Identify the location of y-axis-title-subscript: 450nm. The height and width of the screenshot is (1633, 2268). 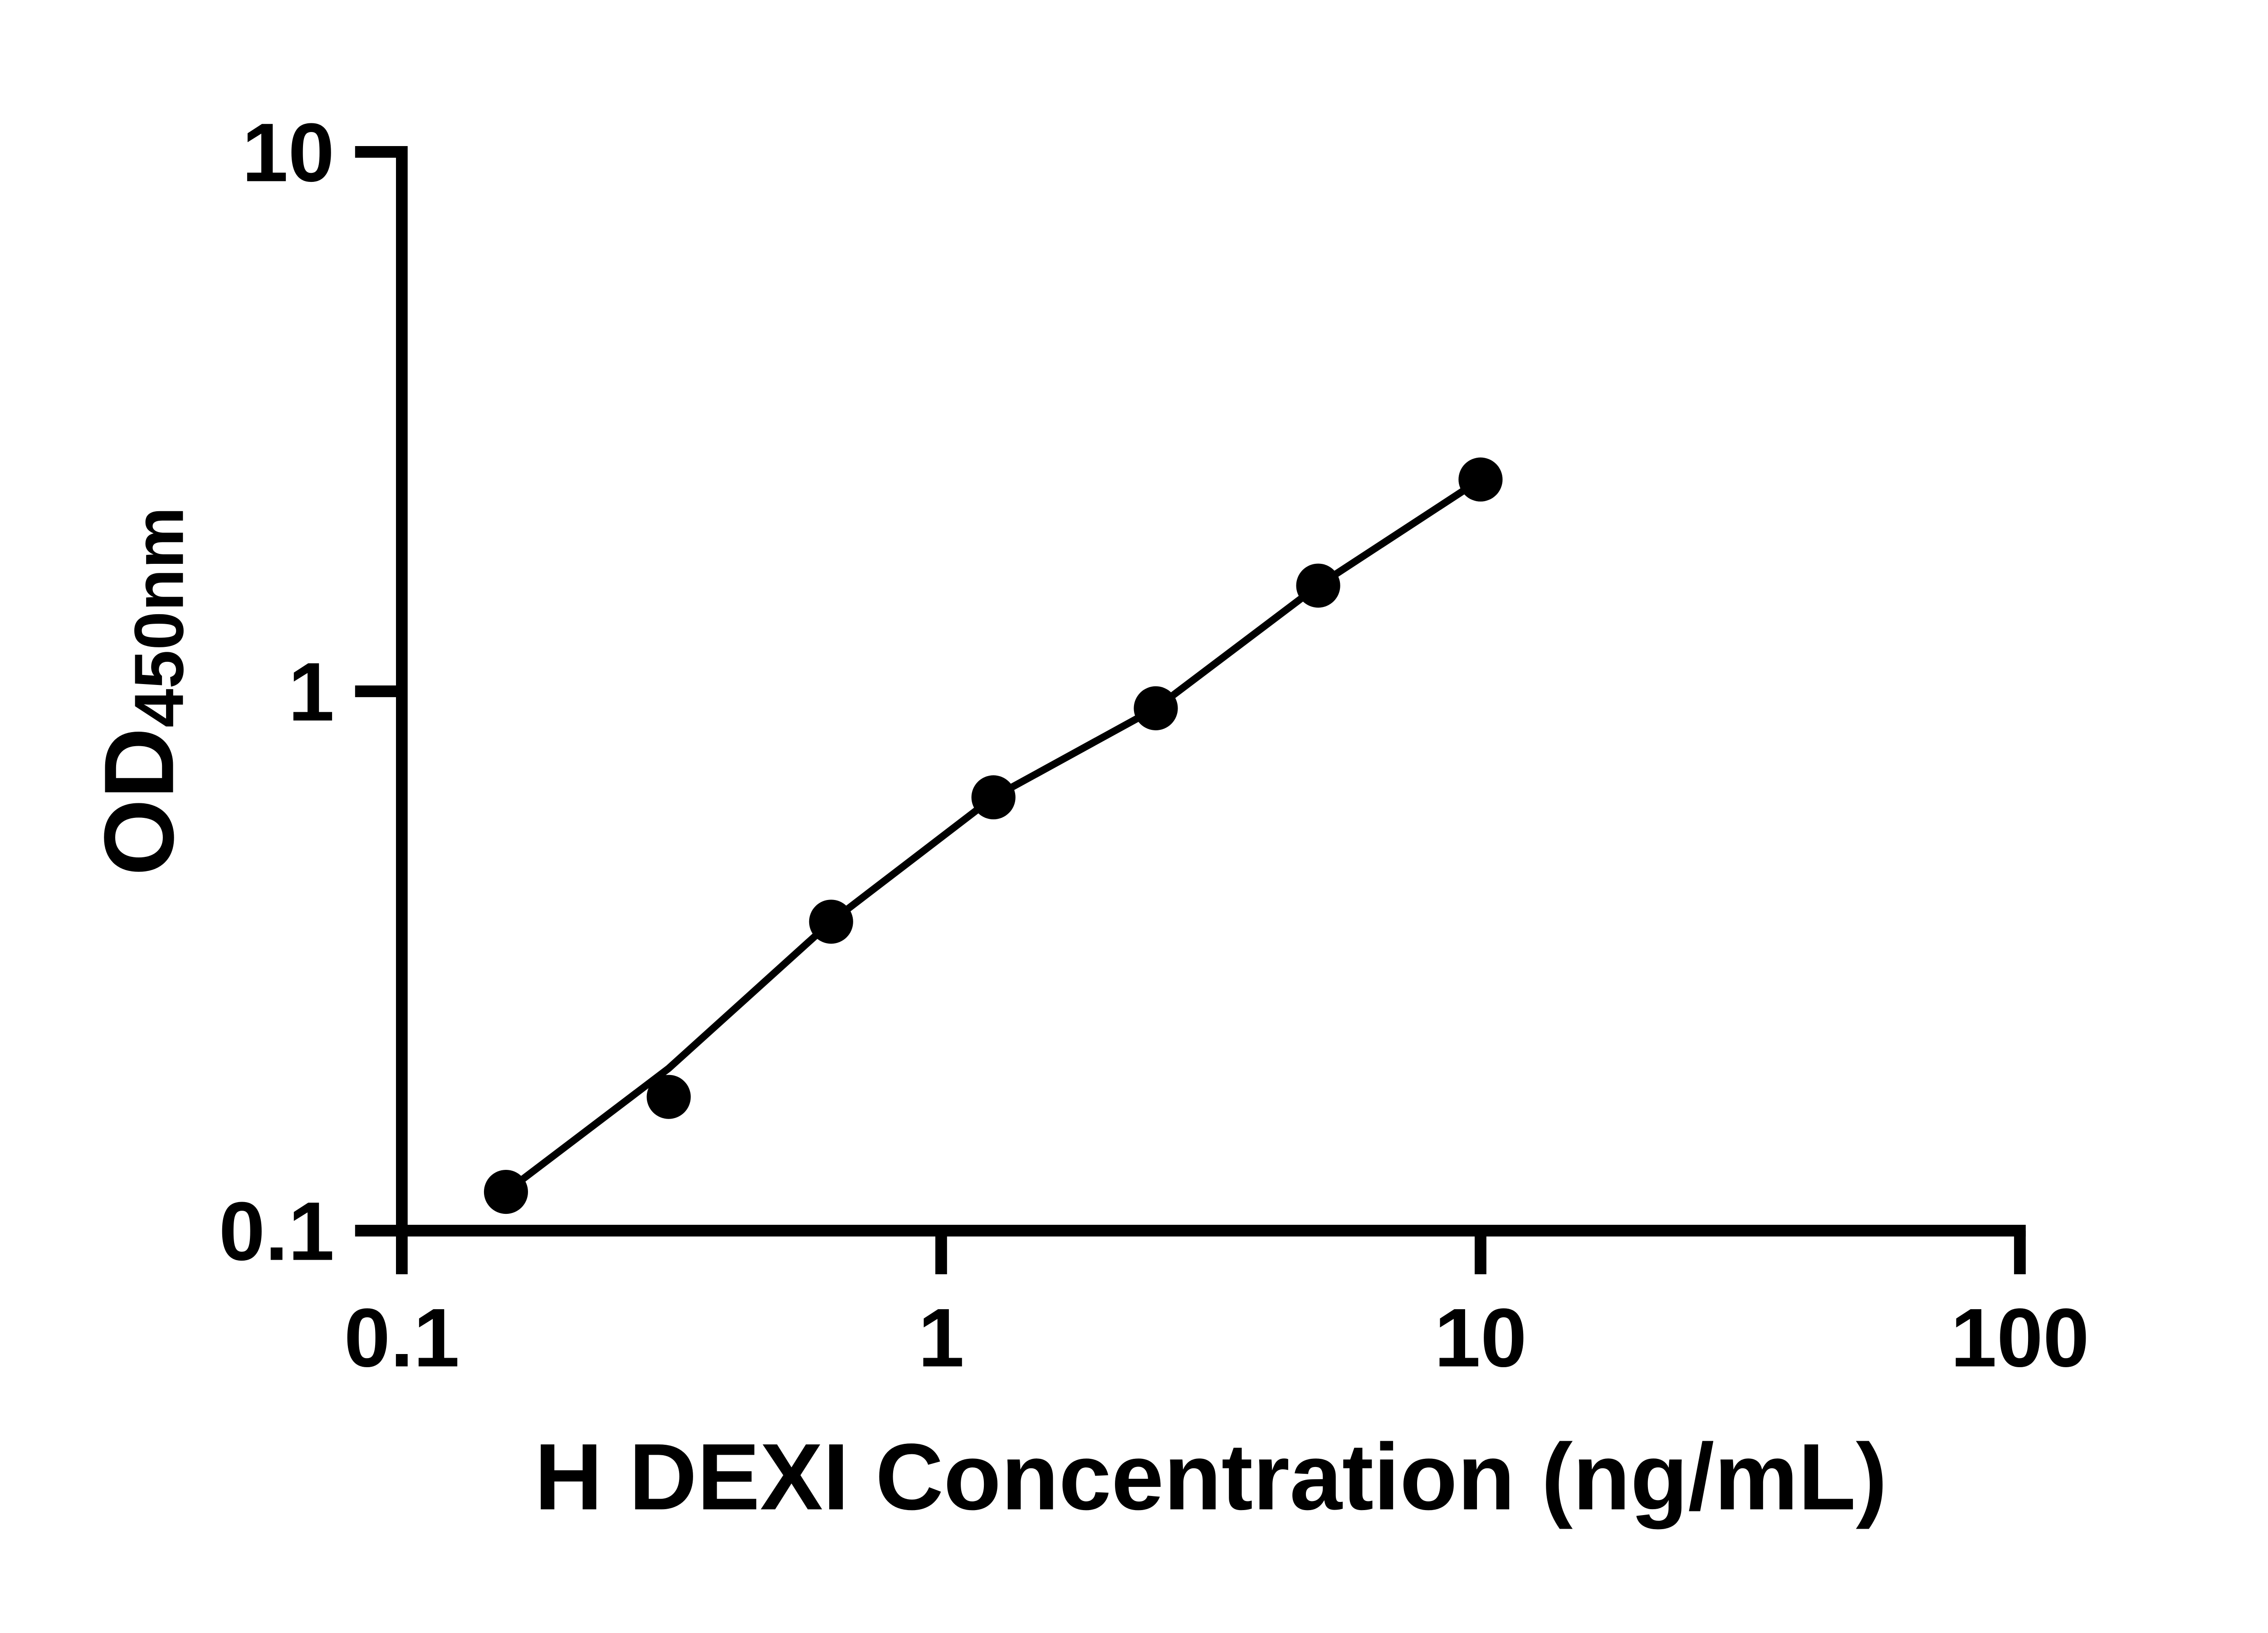
(159, 617).